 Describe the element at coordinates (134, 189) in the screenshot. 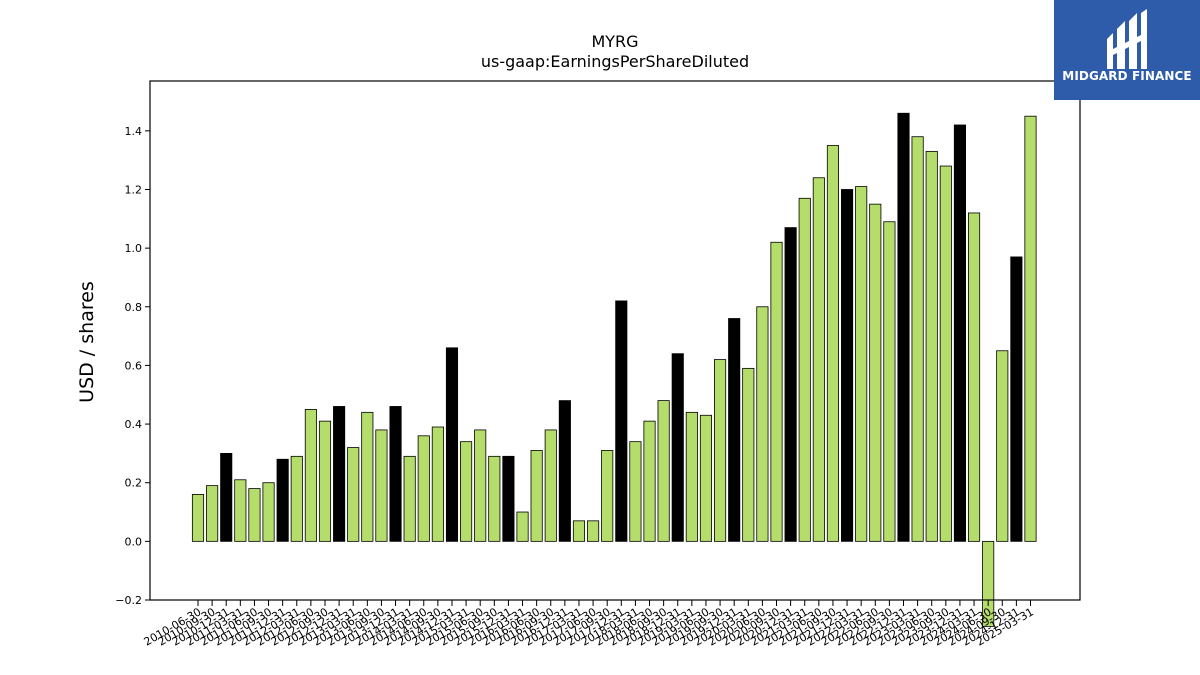

I see `y-tick-label: 1.2` at that location.